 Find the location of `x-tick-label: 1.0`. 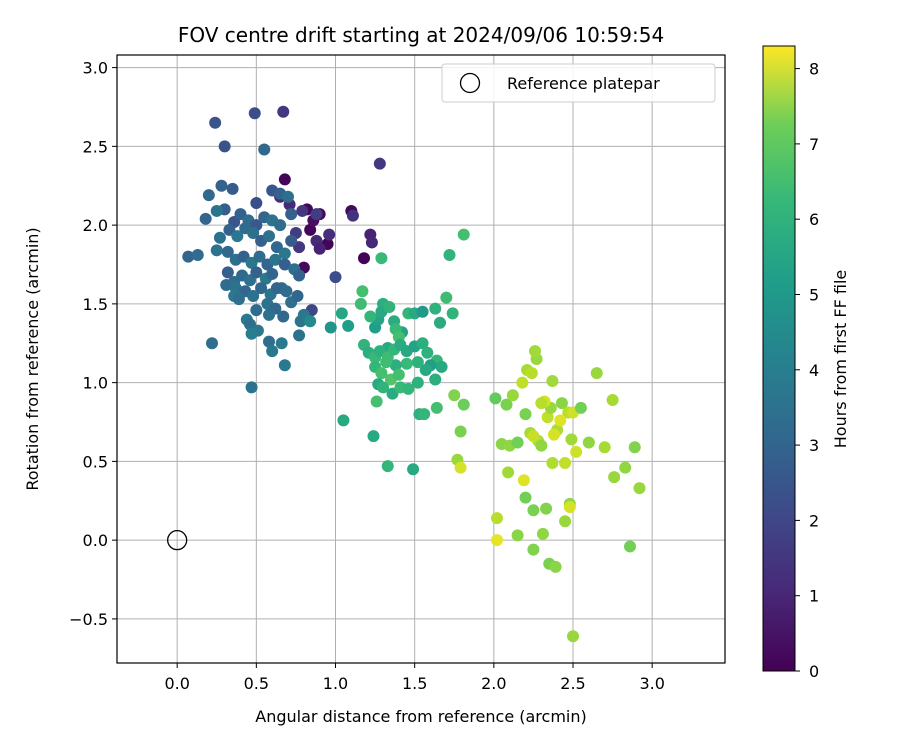

x-tick-label: 1.0 is located at coordinates (335, 683).